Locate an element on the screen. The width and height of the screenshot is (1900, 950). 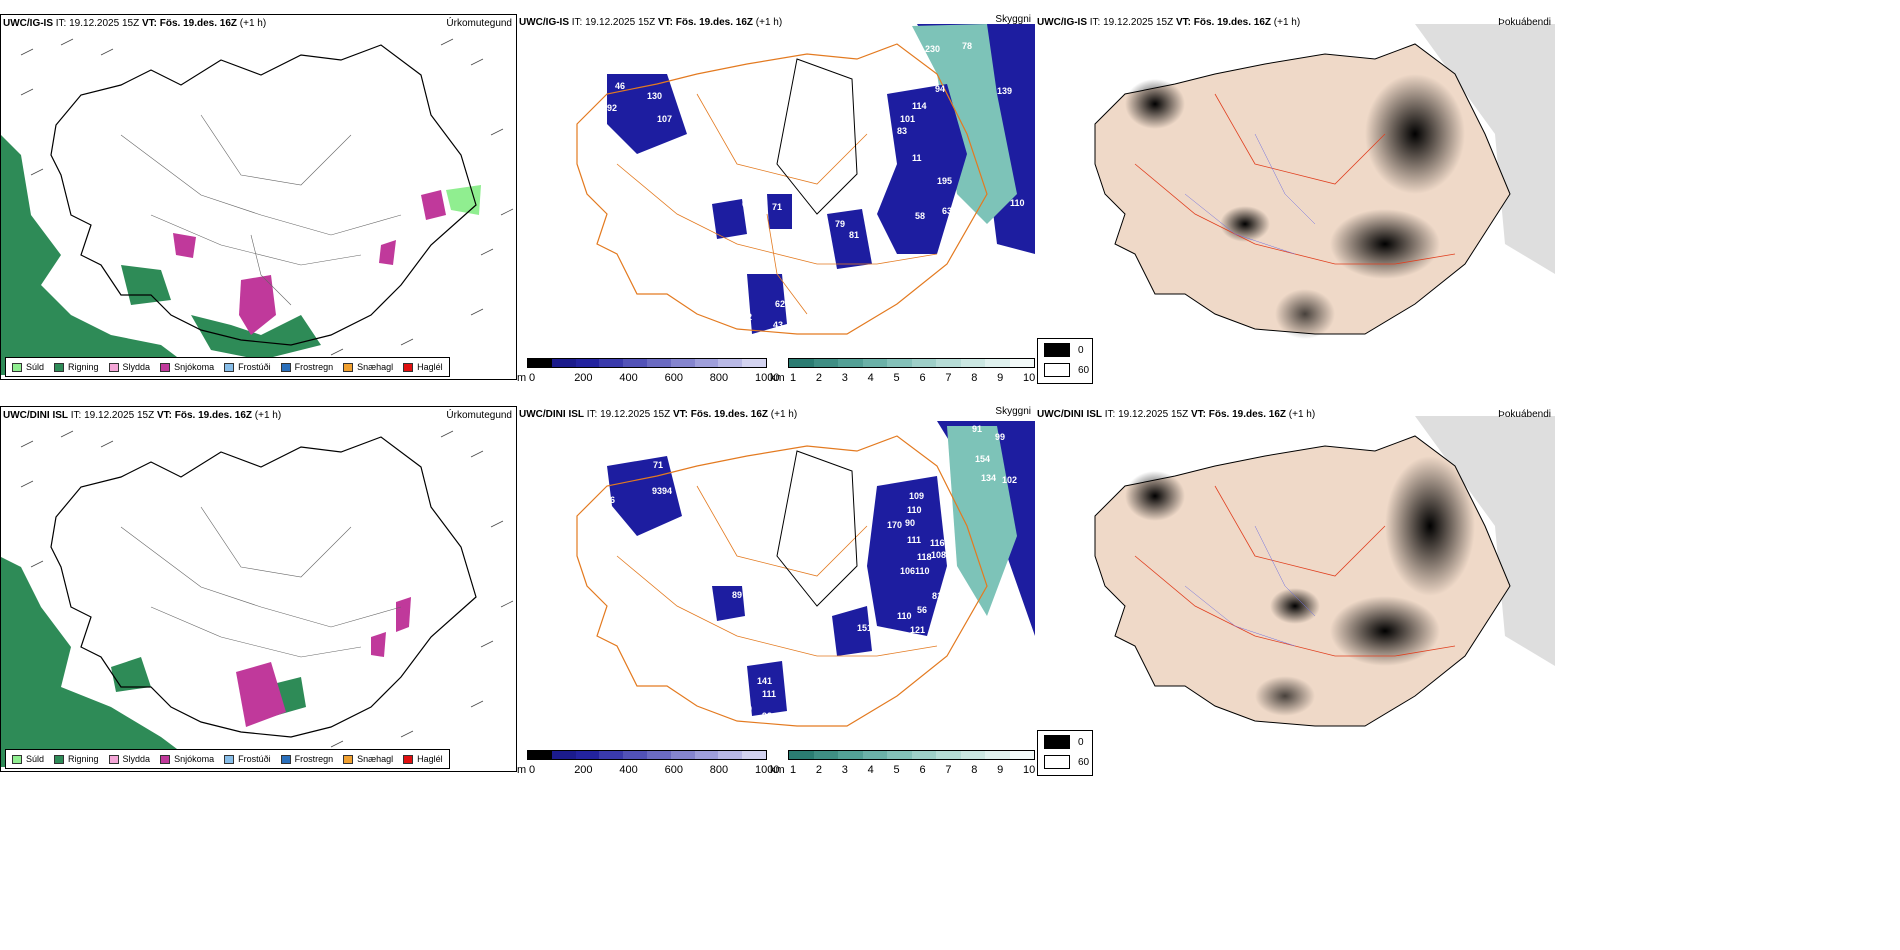
cloud-base-value: 121 is located at coordinates (917, 630).